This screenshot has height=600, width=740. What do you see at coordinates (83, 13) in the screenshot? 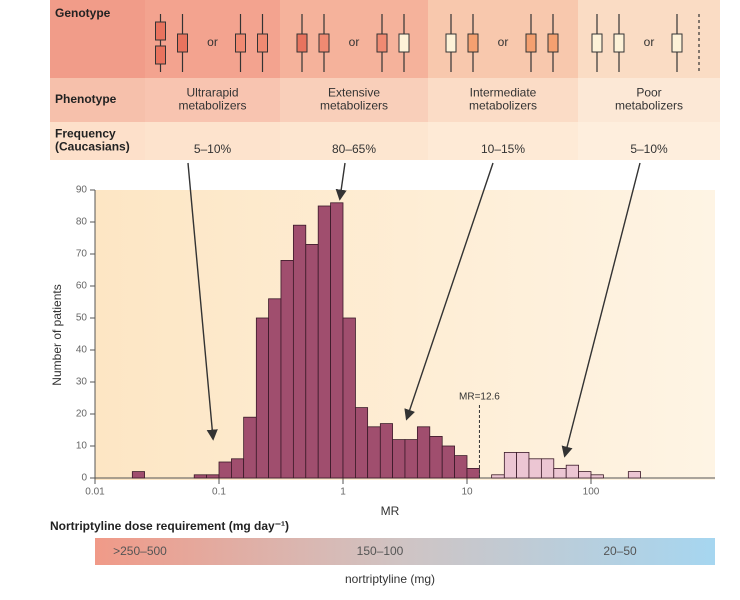
I see `row-label: Genotype` at bounding box center [83, 13].